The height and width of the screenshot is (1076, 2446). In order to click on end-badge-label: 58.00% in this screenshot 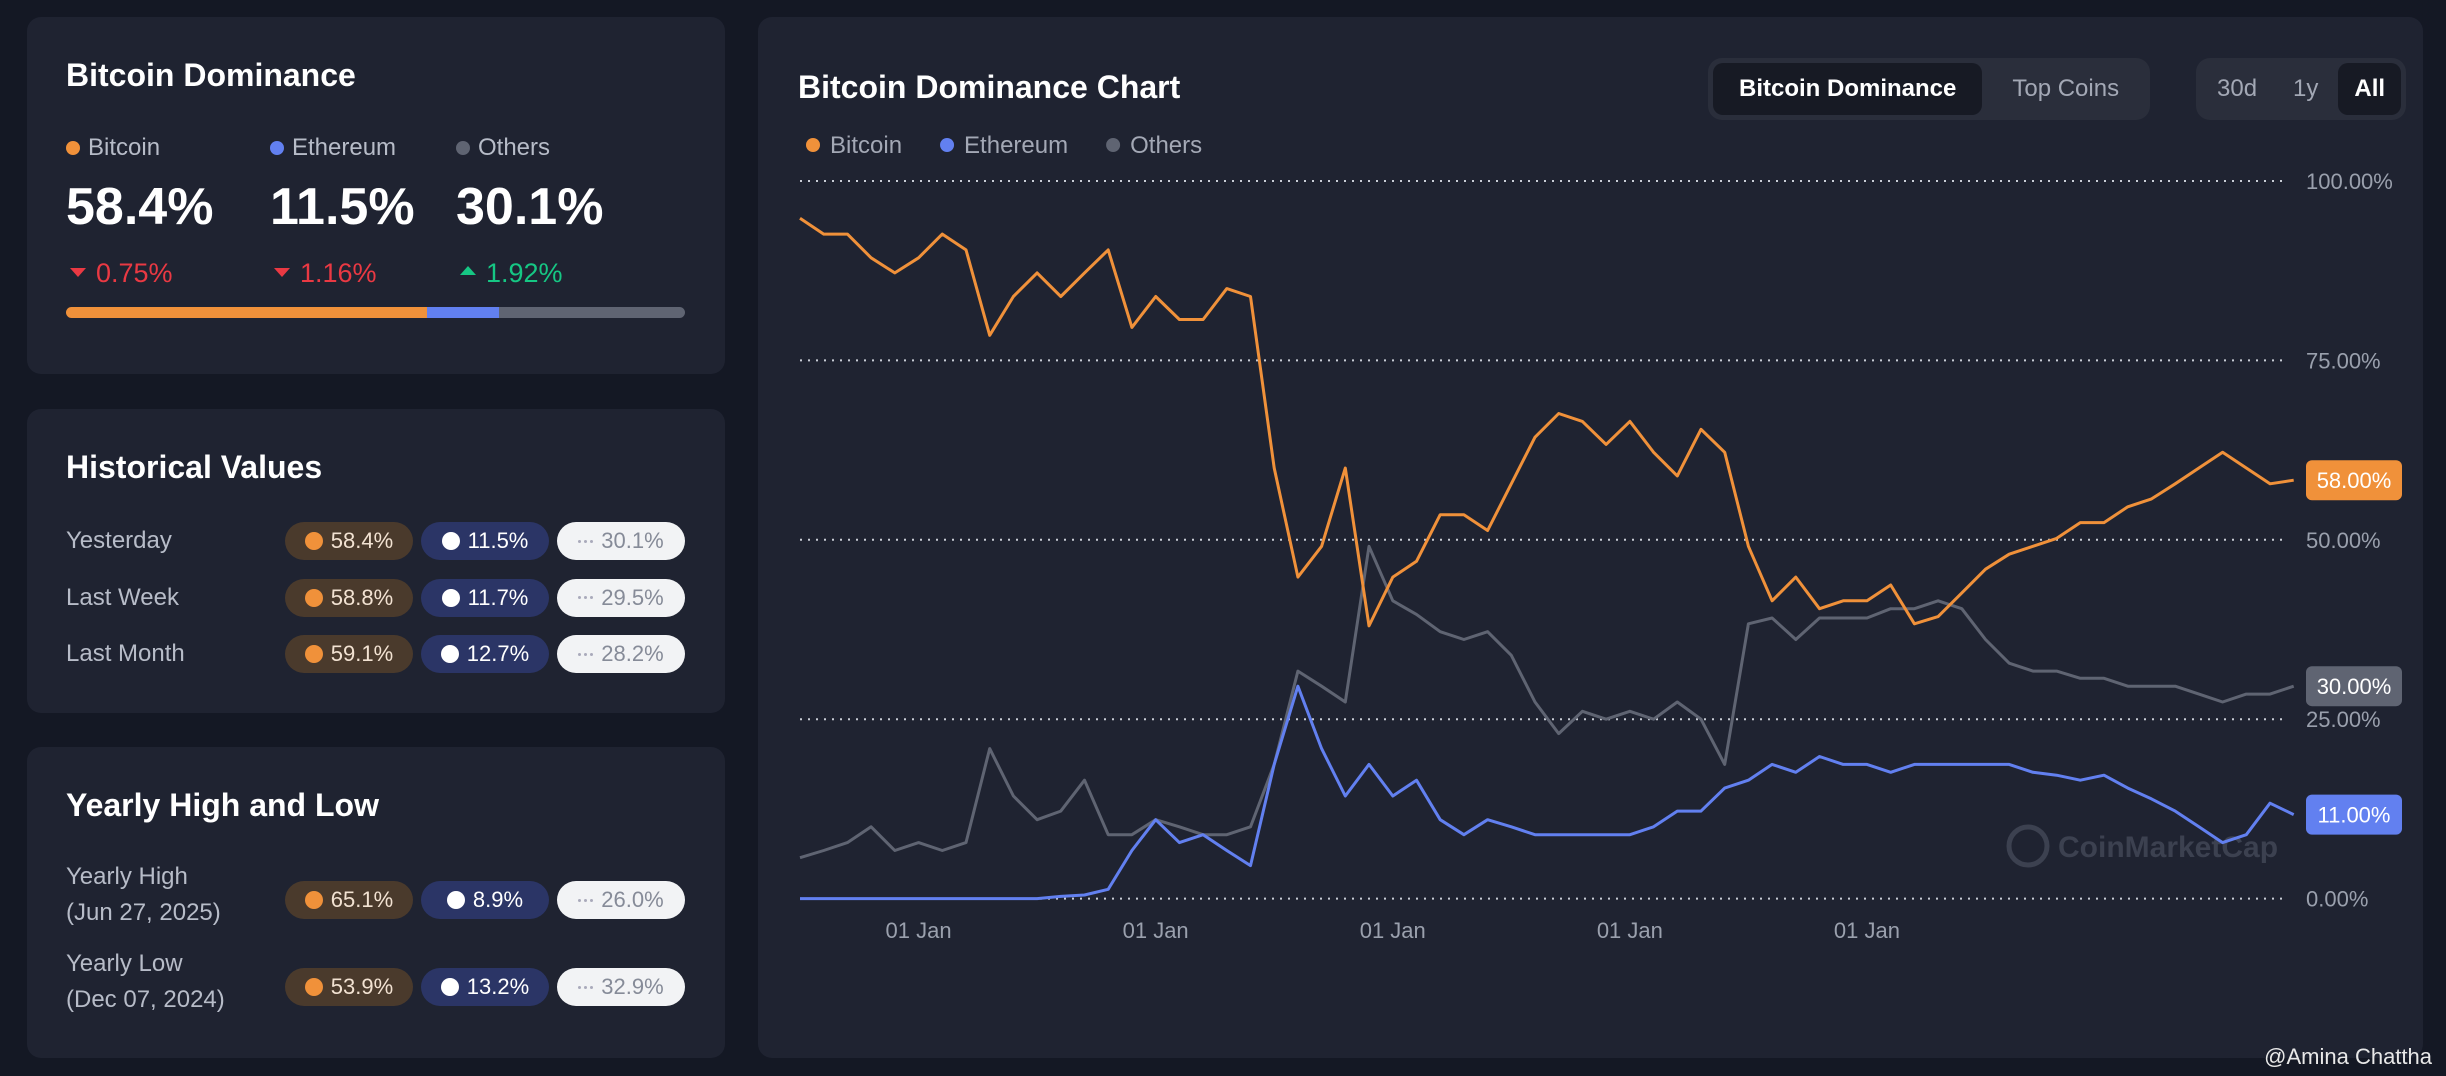, I will do `click(2354, 480)`.